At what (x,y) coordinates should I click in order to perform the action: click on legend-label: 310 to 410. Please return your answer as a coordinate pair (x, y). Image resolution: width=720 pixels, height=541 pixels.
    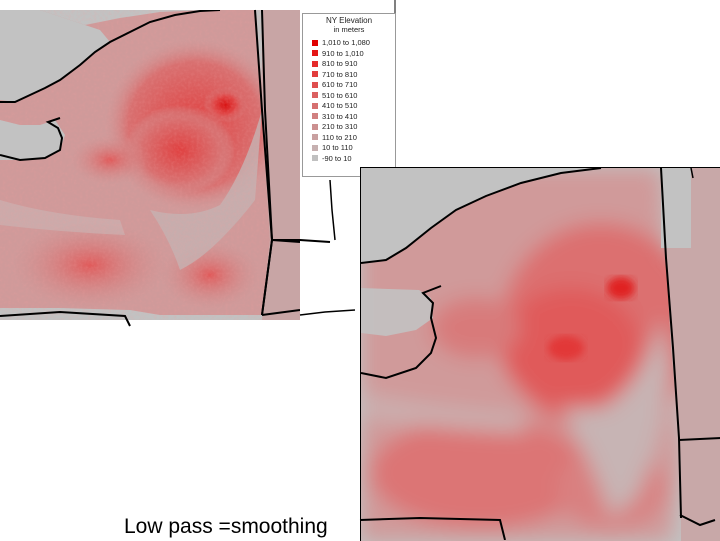
    Looking at the image, I should click on (340, 116).